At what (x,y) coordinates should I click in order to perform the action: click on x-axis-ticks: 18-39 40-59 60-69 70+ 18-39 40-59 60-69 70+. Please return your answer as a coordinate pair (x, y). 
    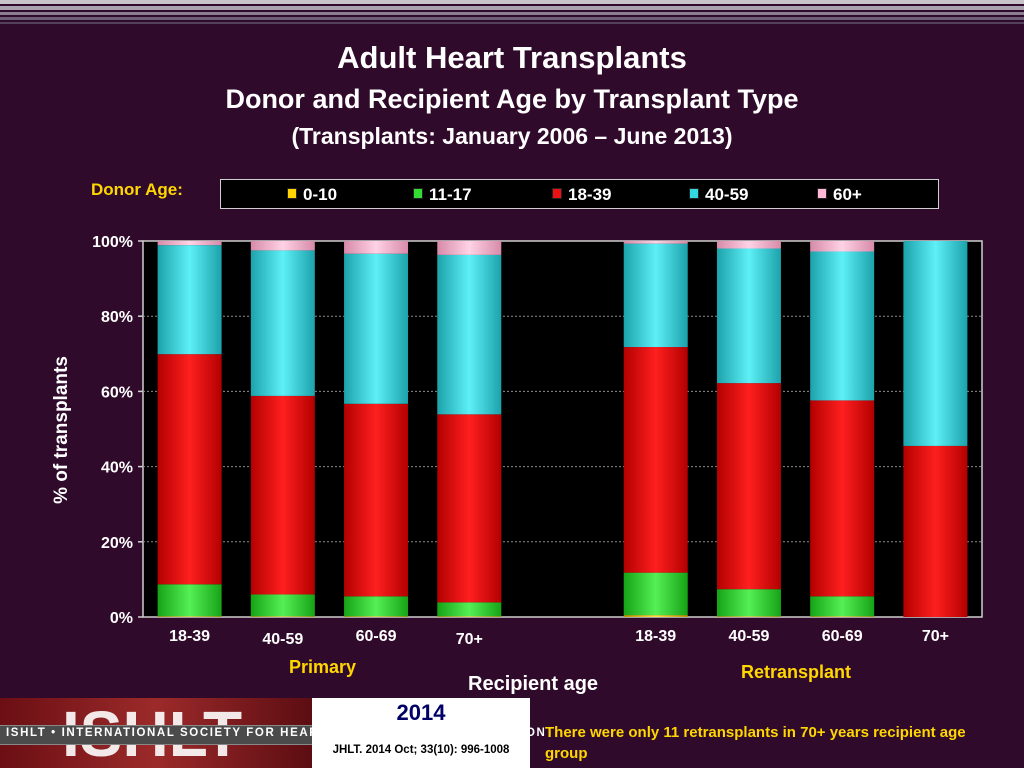
    Looking at the image, I should click on (559, 638).